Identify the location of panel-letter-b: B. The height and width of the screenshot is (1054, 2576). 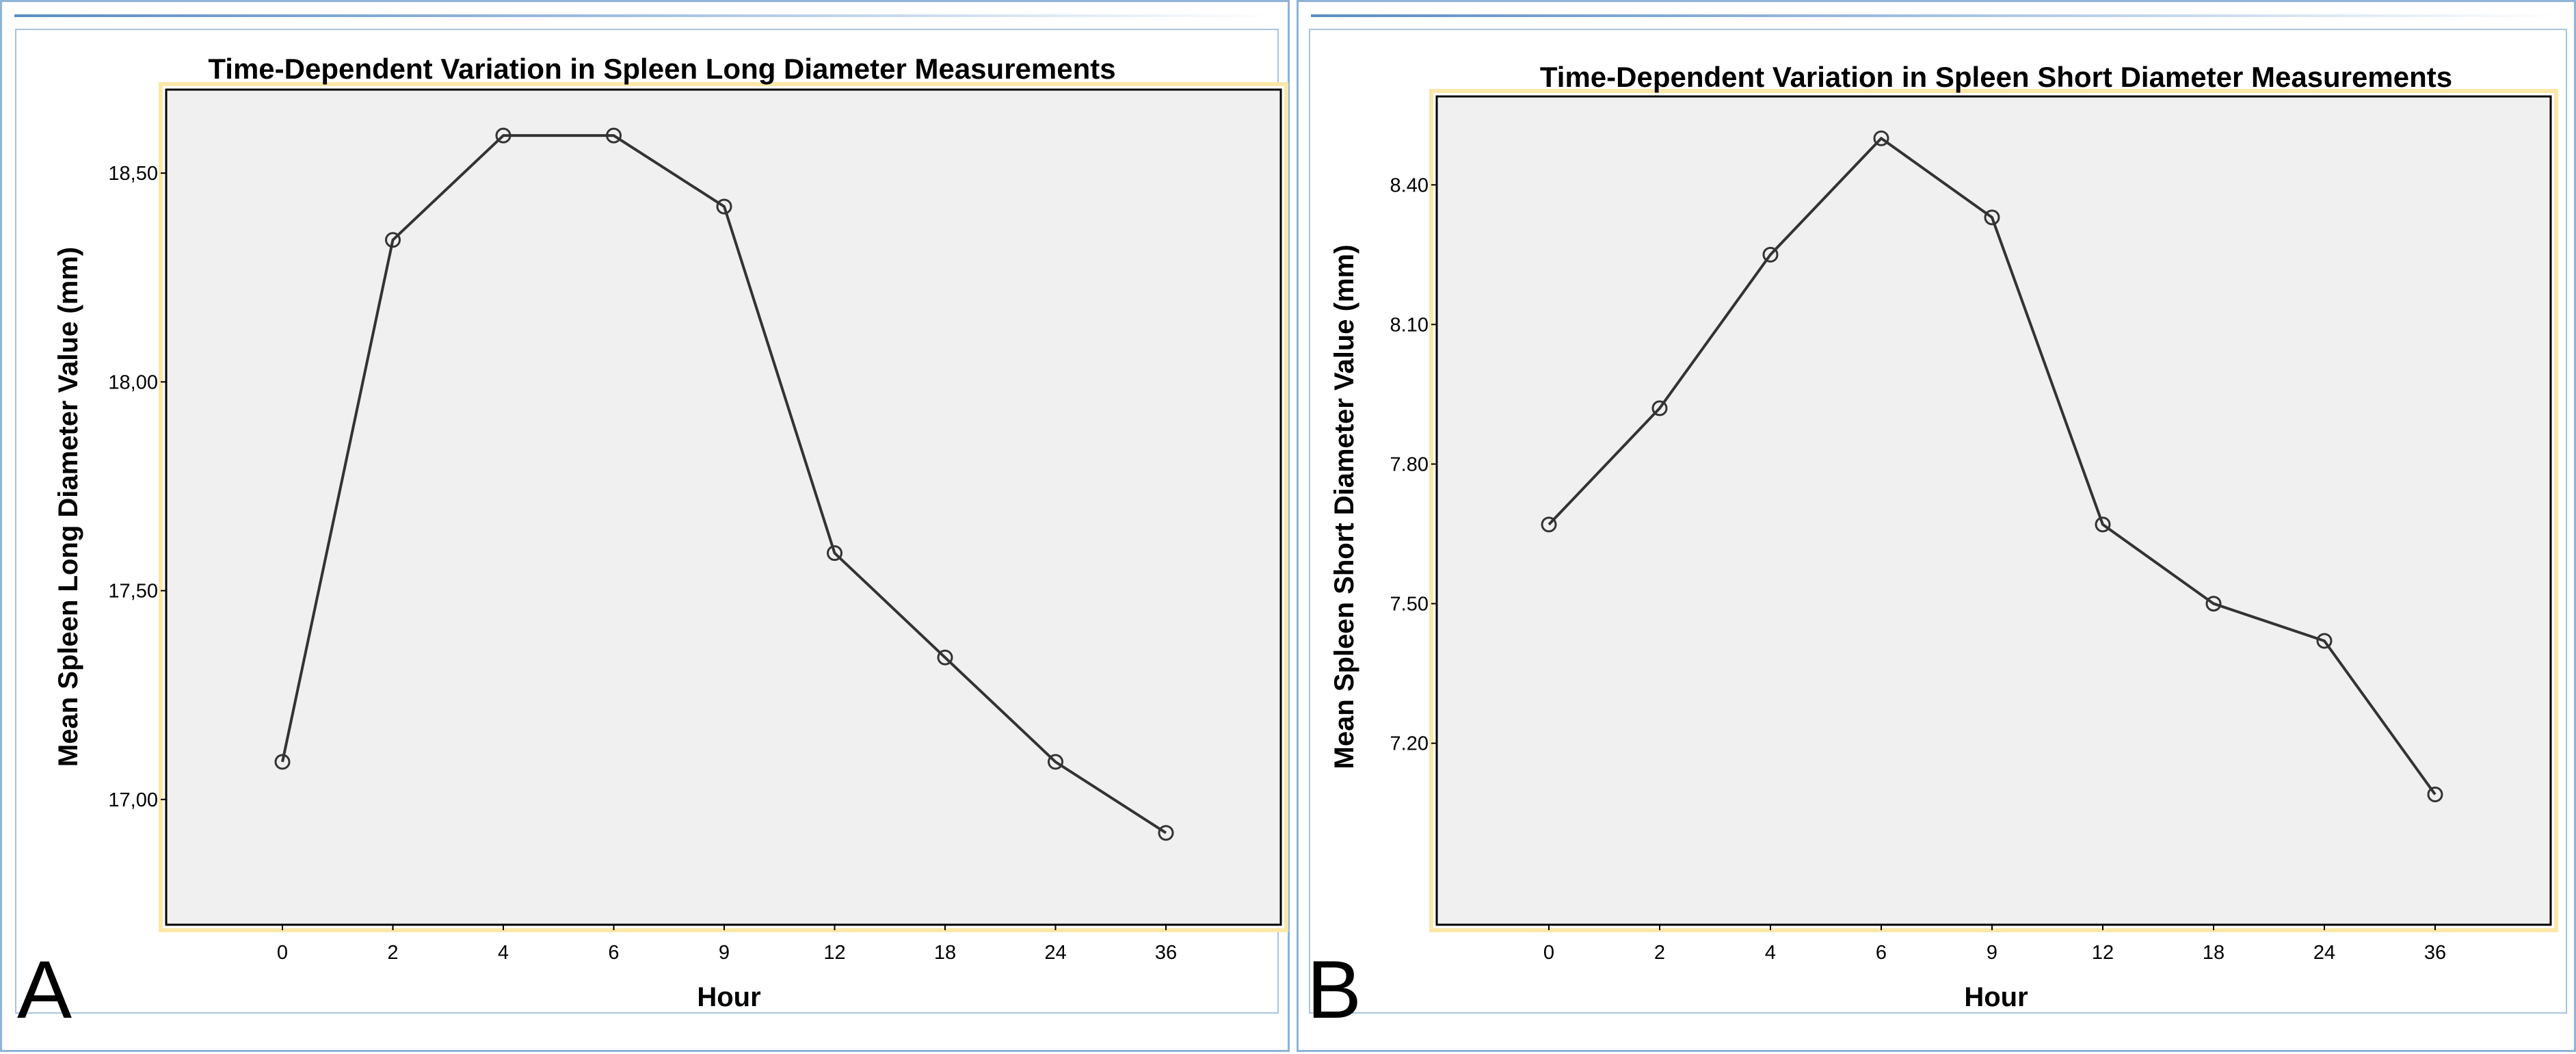
(1334, 990).